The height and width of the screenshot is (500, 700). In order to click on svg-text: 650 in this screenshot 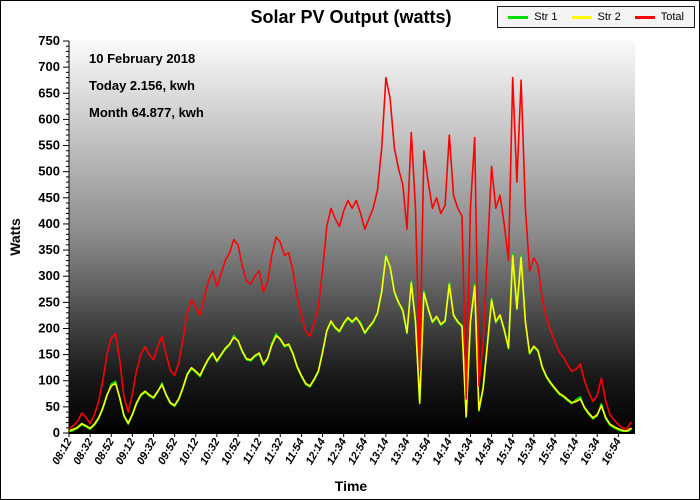, I will do `click(49, 92)`.